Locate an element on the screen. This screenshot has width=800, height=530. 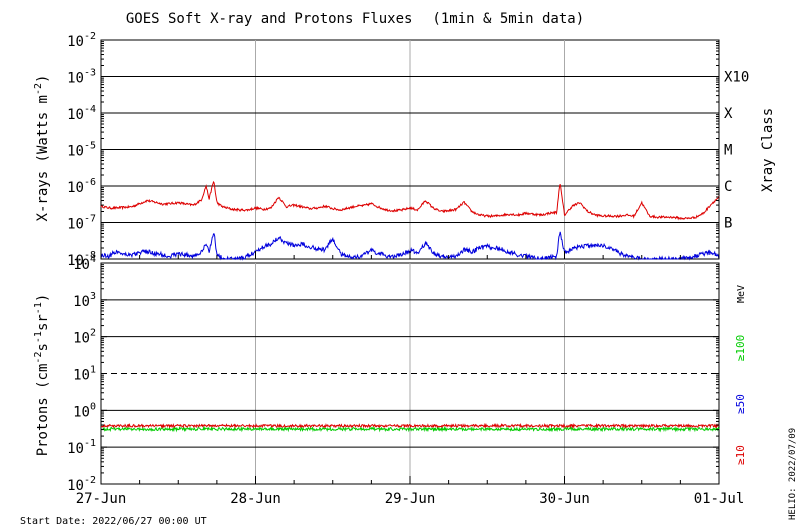
start-date: Start Date: 2022/06/27 00:00 UT is located at coordinates (113, 521).